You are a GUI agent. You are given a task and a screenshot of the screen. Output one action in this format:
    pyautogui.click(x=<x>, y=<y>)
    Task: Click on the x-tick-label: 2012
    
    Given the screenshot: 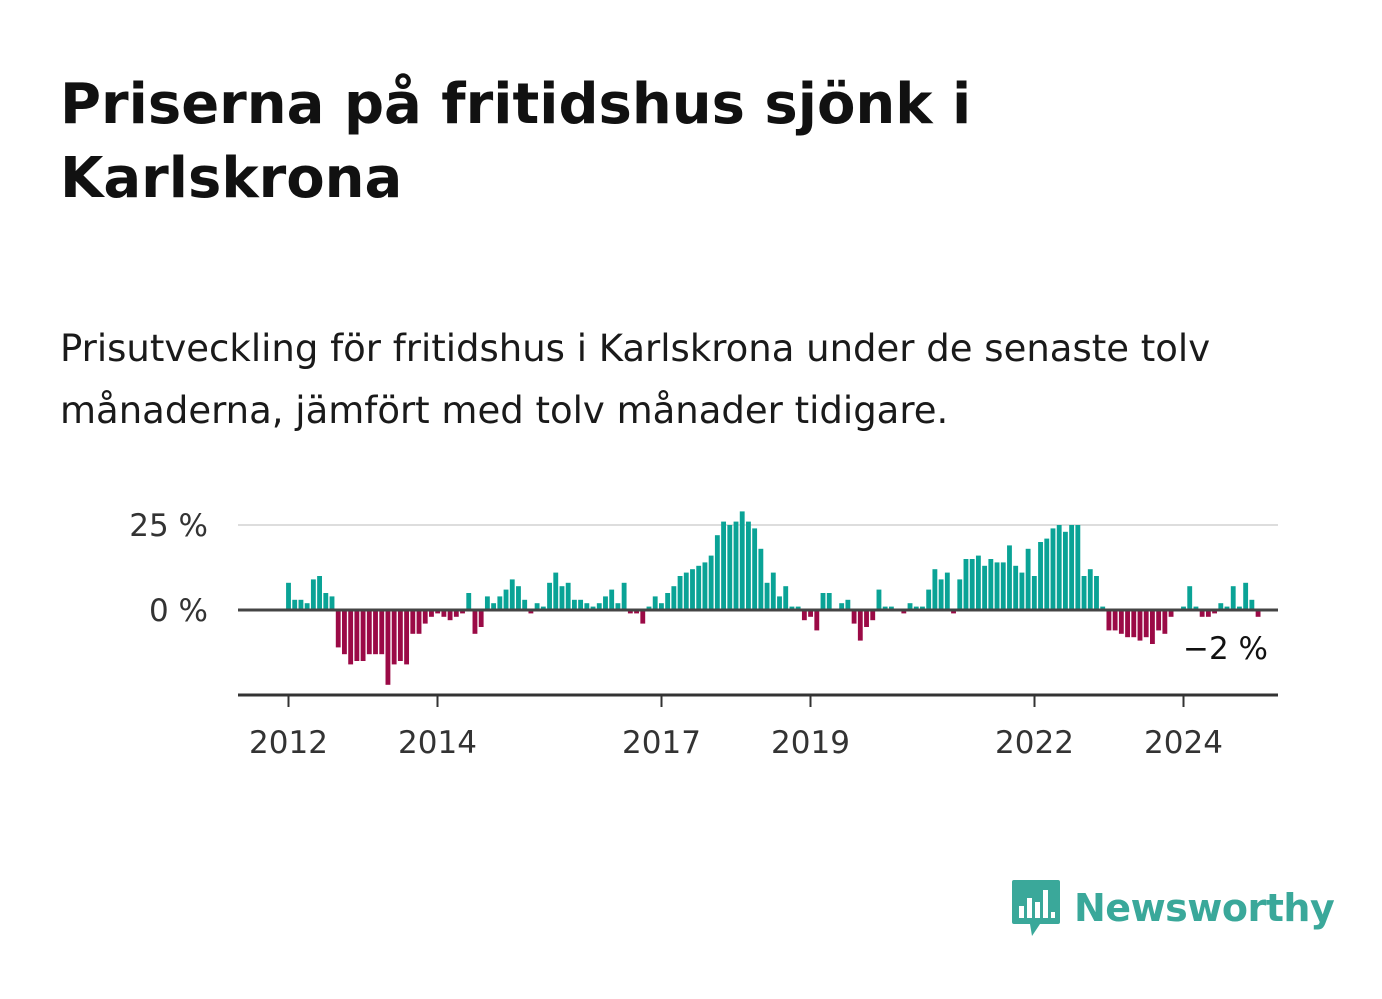 What is the action you would take?
    pyautogui.click(x=288, y=743)
    